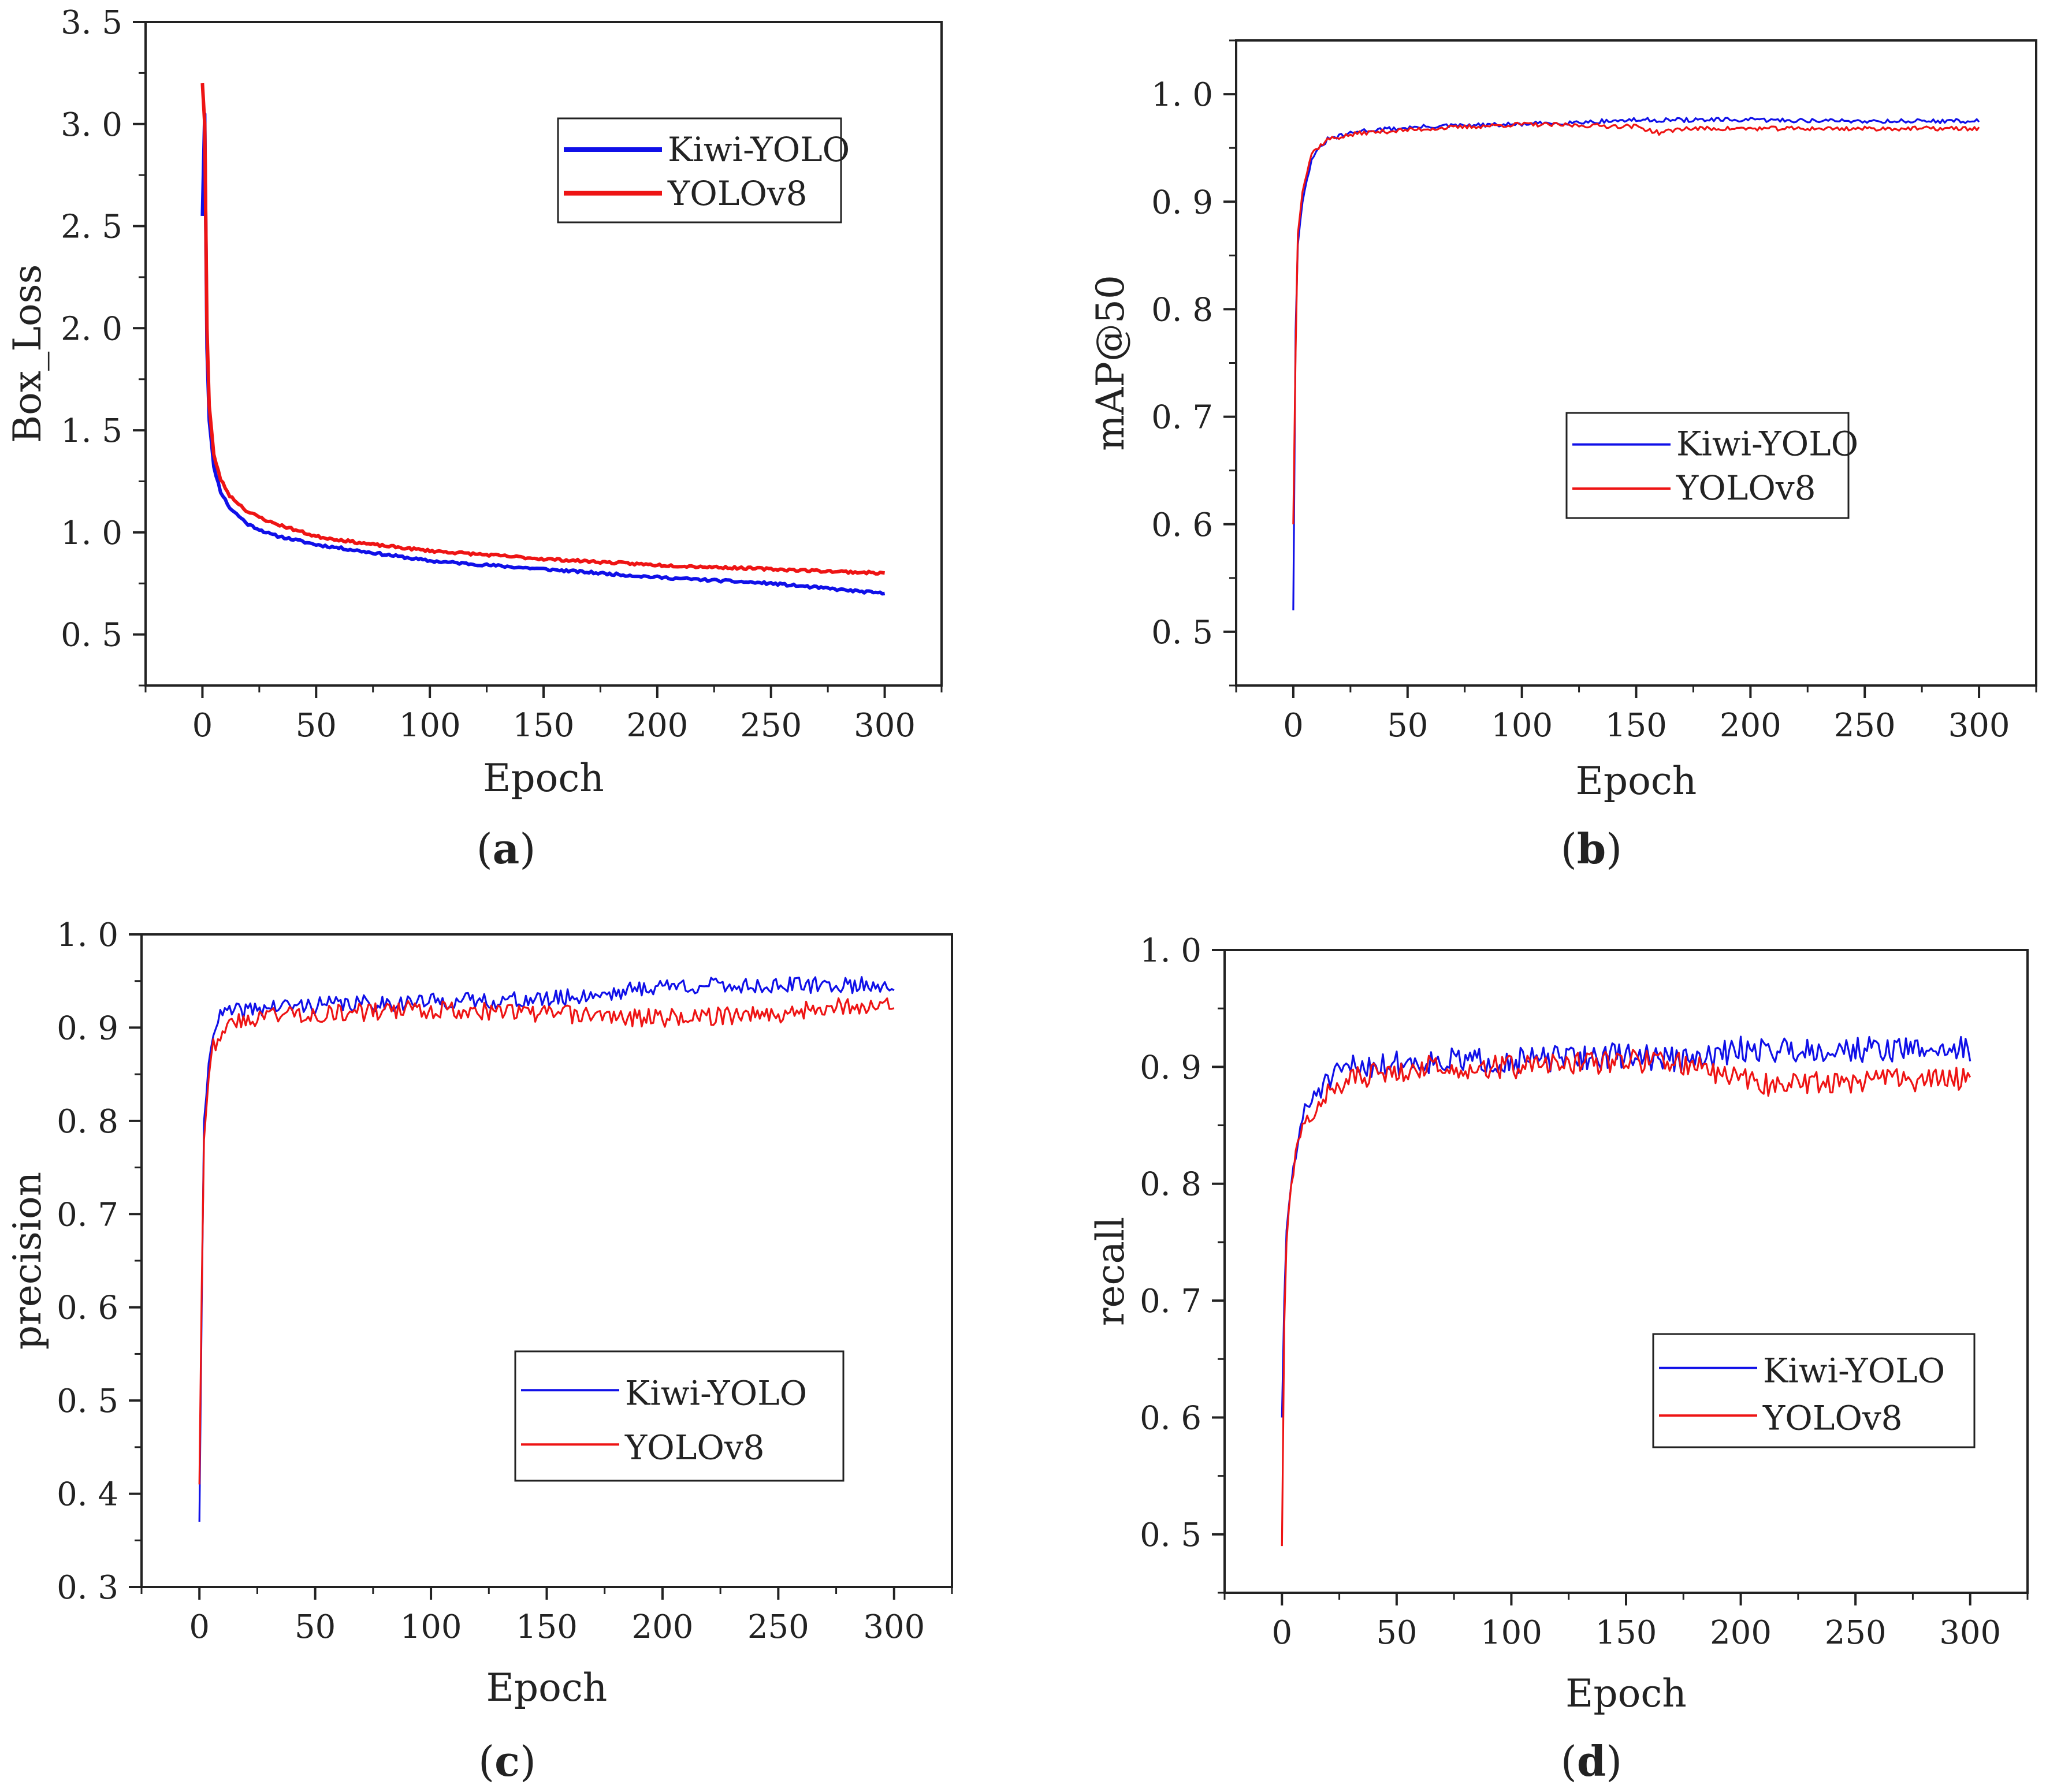 This screenshot has height=1792, width=2072. Describe the element at coordinates (91, 431) in the screenshot. I see `y-tick-label: 1. 5` at that location.